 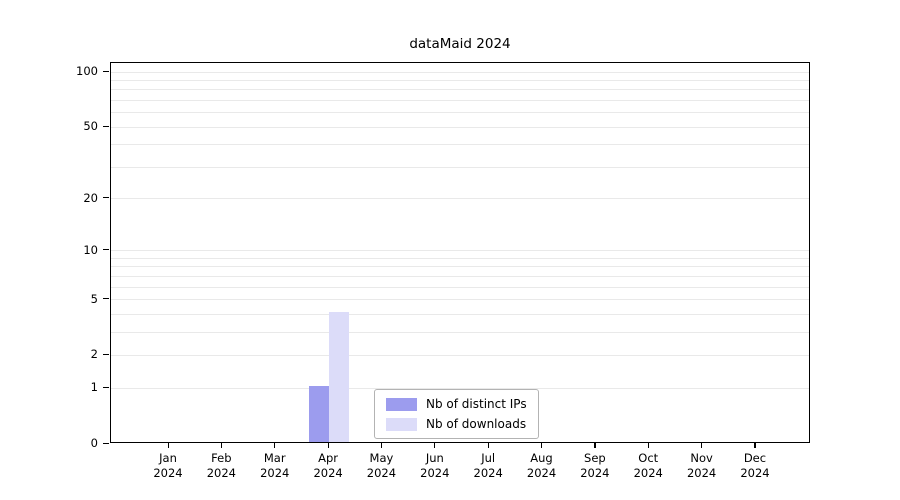 What do you see at coordinates (221, 465) in the screenshot?
I see `x-tick-label: Feb 2024` at bounding box center [221, 465].